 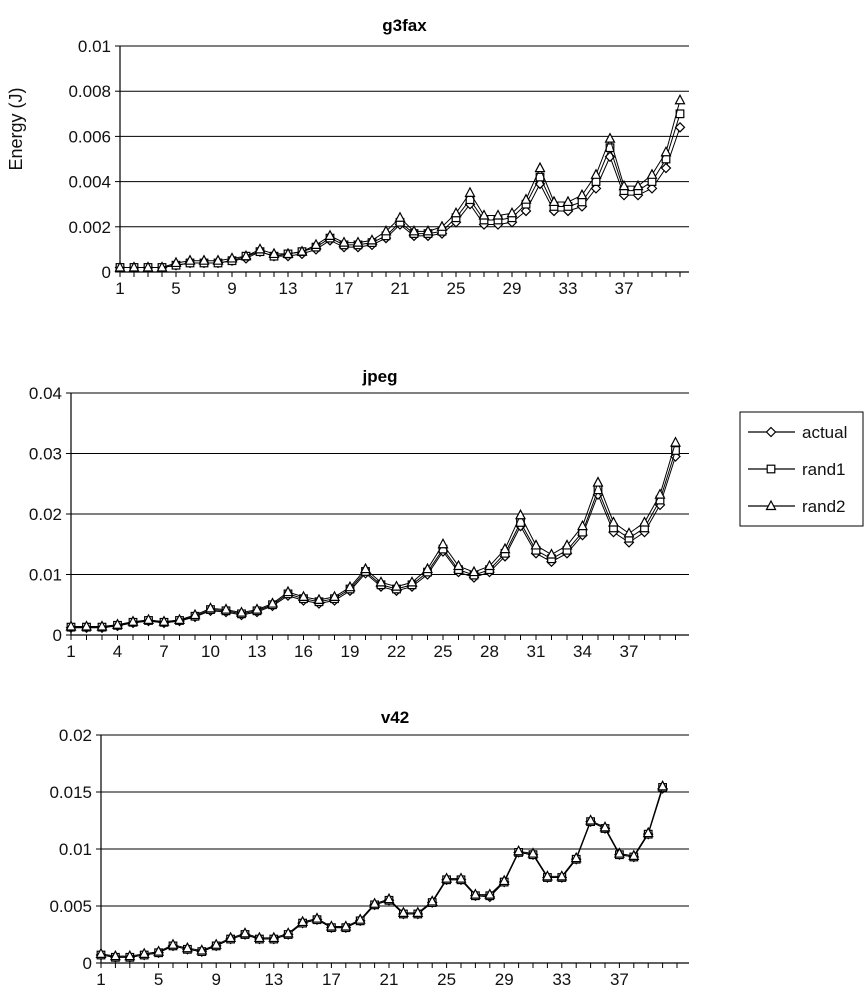 What do you see at coordinates (94, 46) in the screenshot?
I see `y-tick-label: 0.01` at bounding box center [94, 46].